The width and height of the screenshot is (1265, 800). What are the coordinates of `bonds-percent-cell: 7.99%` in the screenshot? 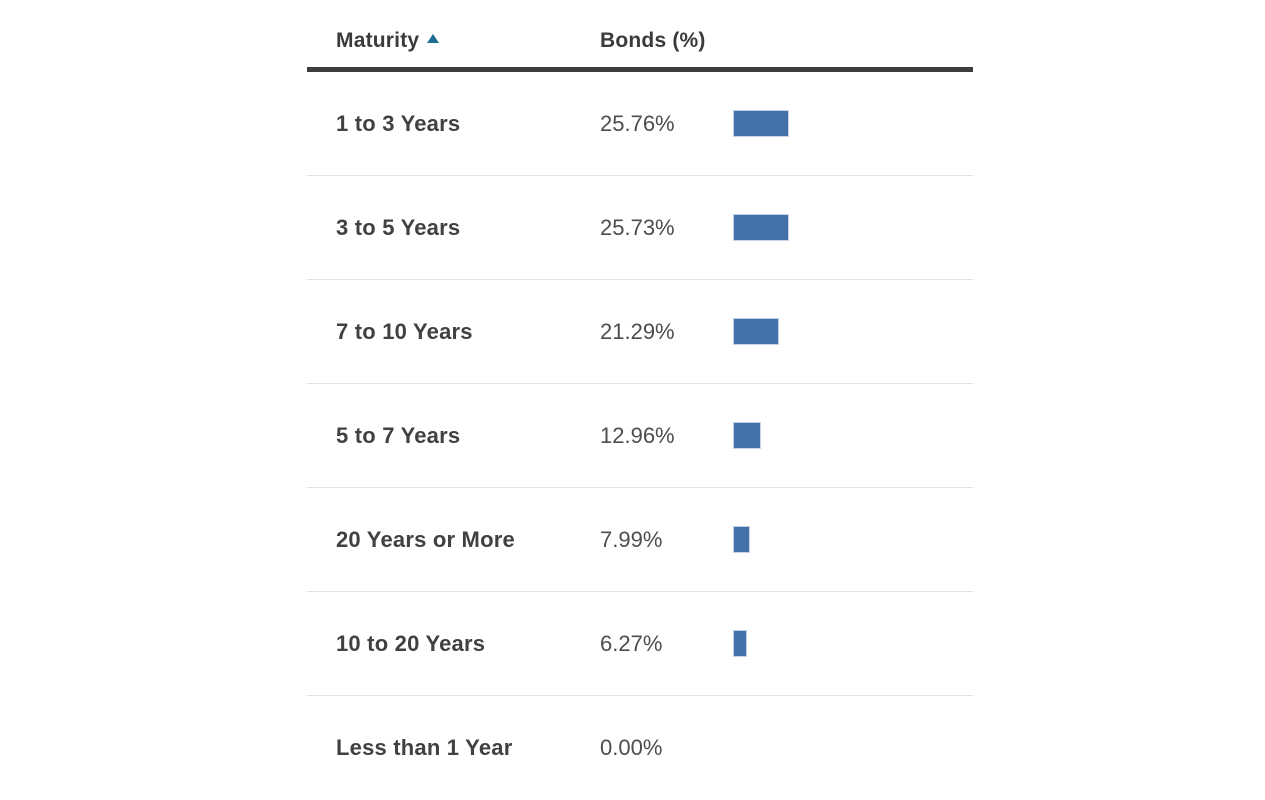 It's located at (631, 539).